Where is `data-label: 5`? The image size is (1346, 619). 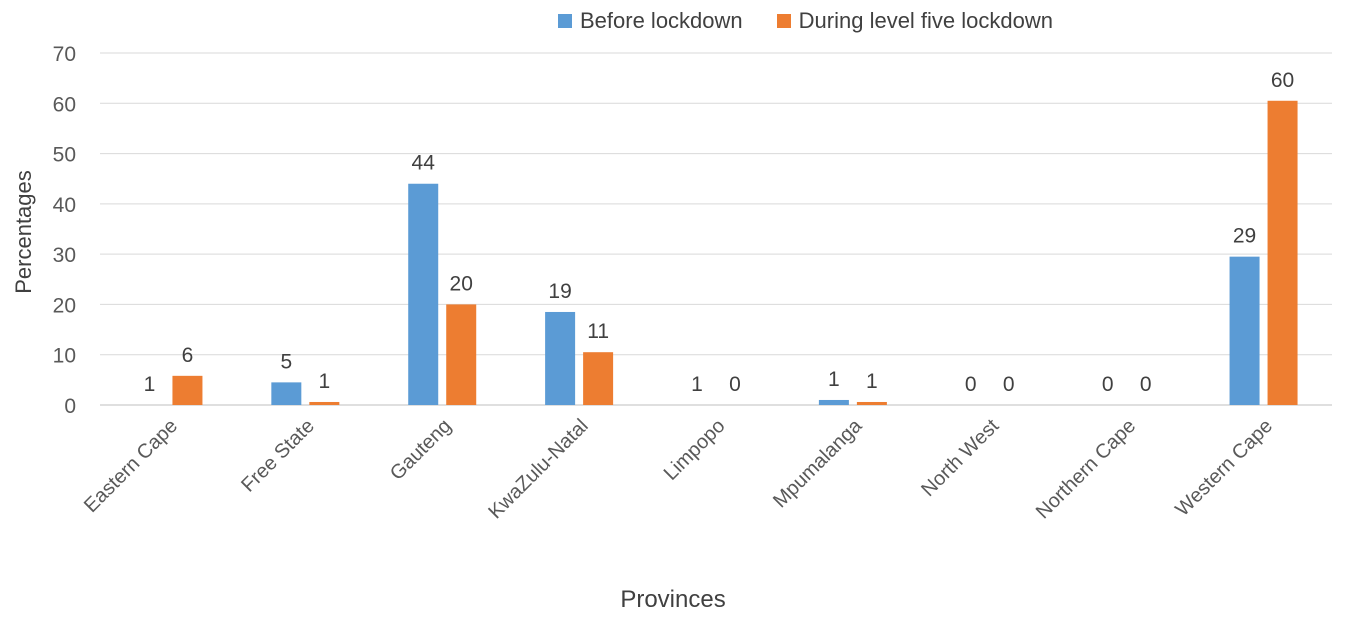
data-label: 5 is located at coordinates (286, 361).